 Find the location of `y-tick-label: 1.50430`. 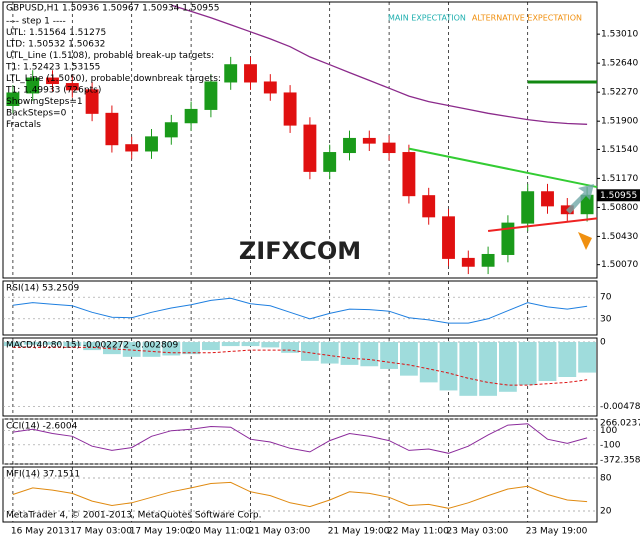

y-tick-label: 1.50430 is located at coordinates (619, 237).